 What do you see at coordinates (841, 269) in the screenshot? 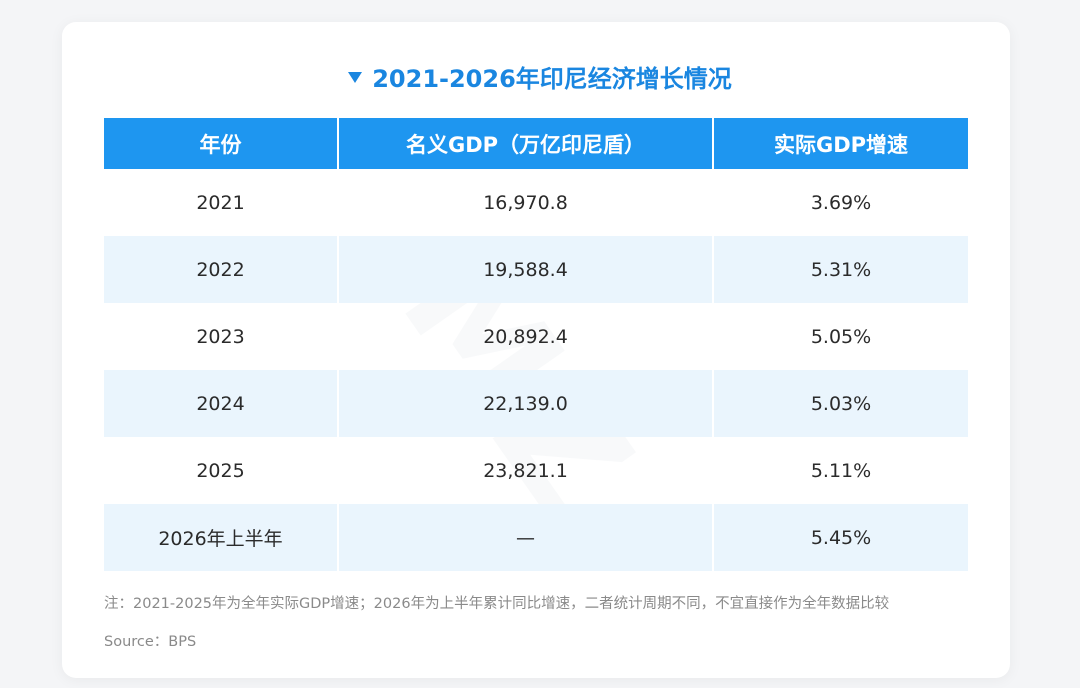
I see `cell-real-growth: 5.31%` at bounding box center [841, 269].